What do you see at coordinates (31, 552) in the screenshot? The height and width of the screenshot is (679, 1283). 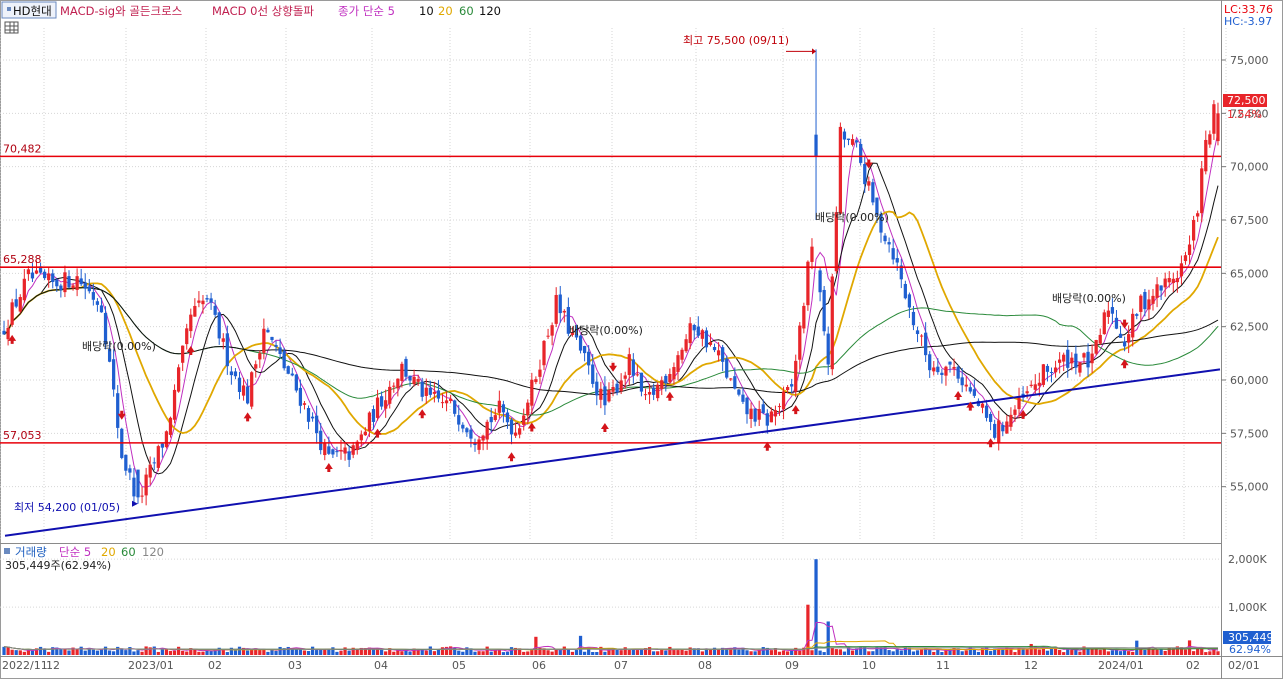 I see `volume-legend-label: 거래량` at bounding box center [31, 552].